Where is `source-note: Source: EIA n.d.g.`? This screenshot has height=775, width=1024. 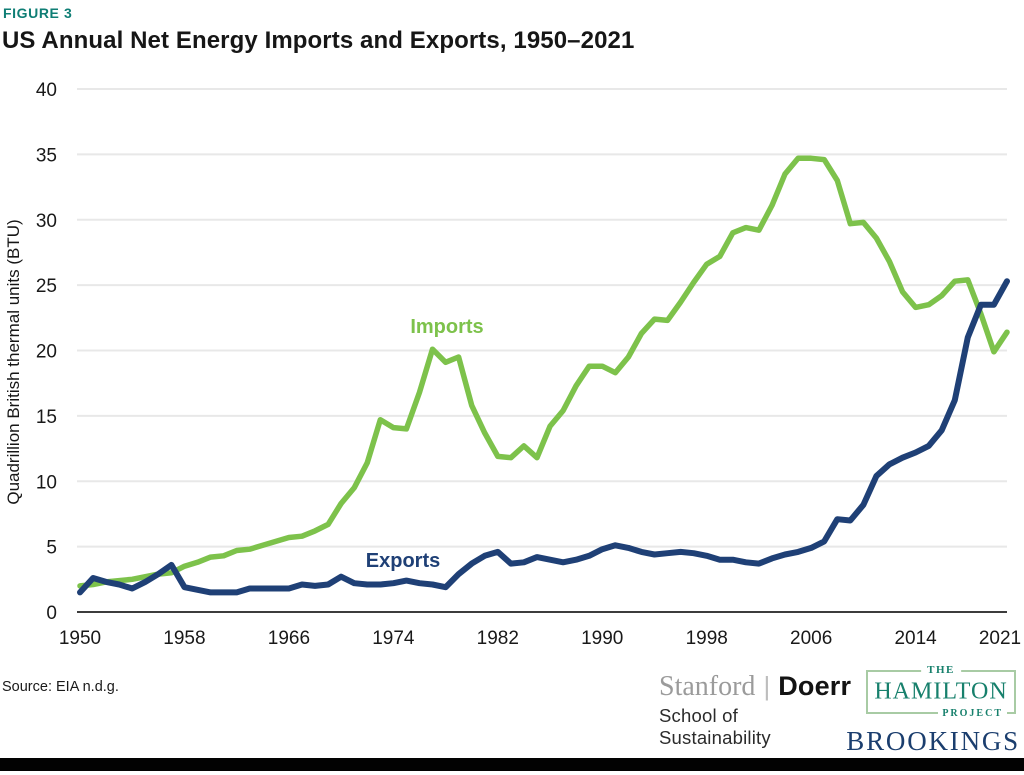
source-note: Source: EIA n.d.g. is located at coordinates (60, 687).